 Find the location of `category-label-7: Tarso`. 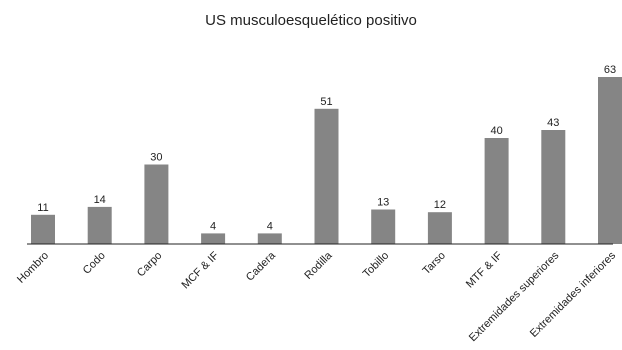

category-label-7: Tarso is located at coordinates (435, 264).